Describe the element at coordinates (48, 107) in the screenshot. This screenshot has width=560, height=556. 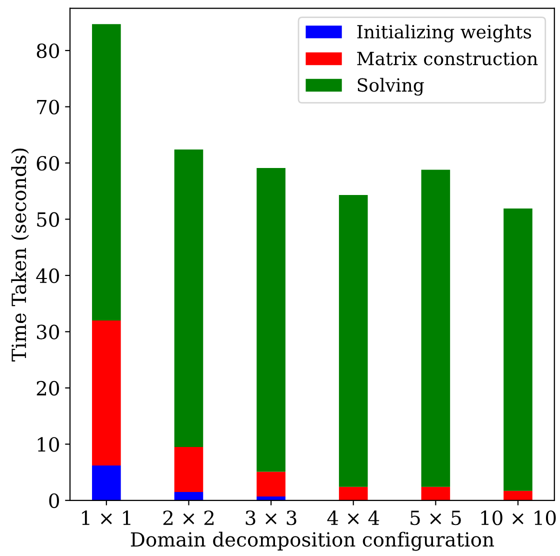
I see `y-tick-label: 70` at that location.